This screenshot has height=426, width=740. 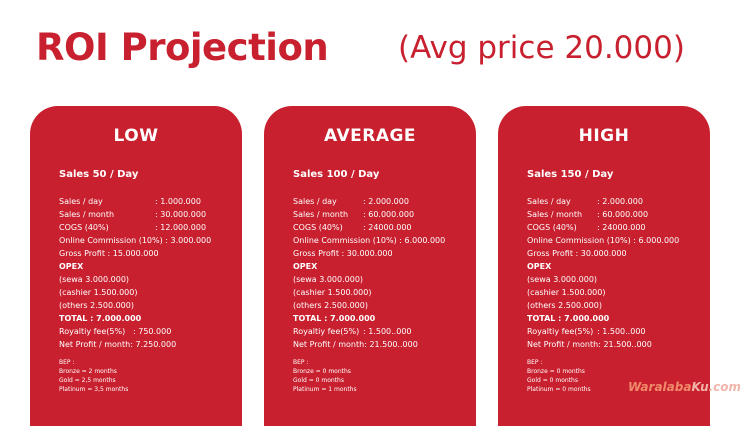 I want to click on row-sales-day: Sales / day : 1.000.000, so click(x=135, y=201).